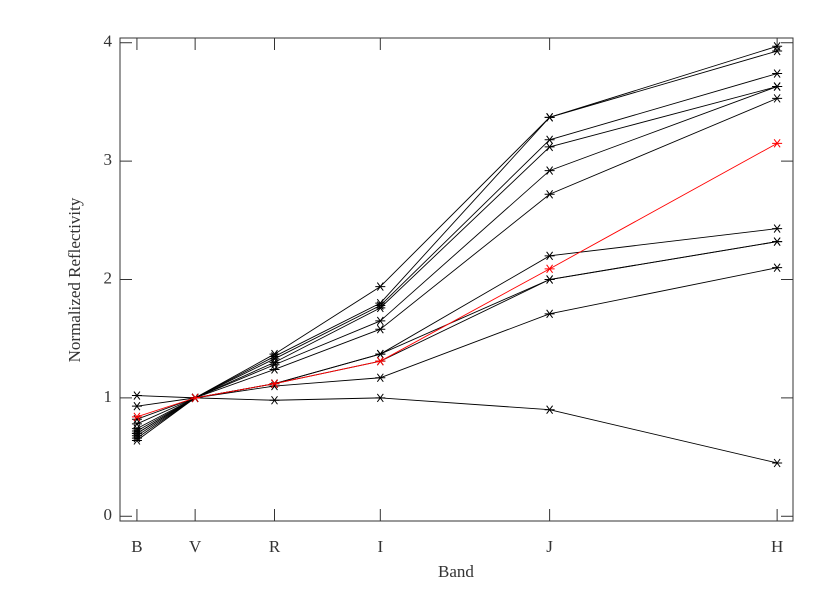 The height and width of the screenshot is (600, 830). Describe the element at coordinates (108, 396) in the screenshot. I see `y-tick-label: 1` at that location.